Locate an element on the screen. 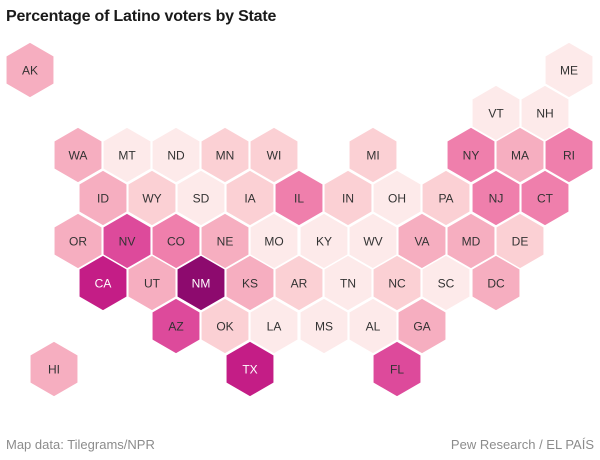  state-label-wa: WA is located at coordinates (78, 156).